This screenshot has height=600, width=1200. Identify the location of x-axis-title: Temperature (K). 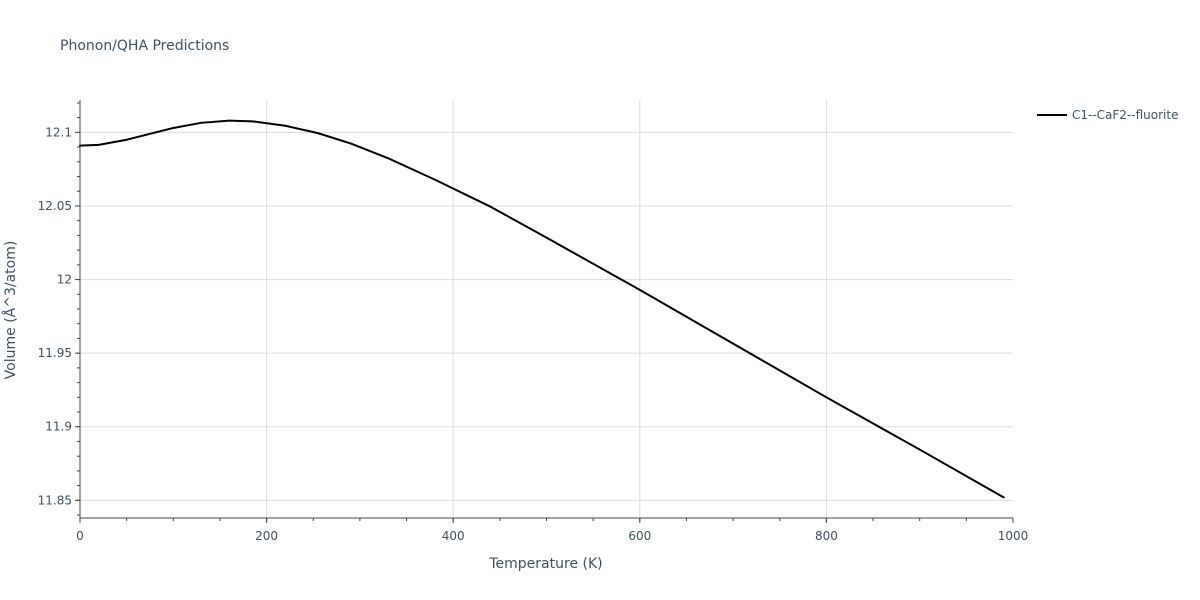
(545, 564).